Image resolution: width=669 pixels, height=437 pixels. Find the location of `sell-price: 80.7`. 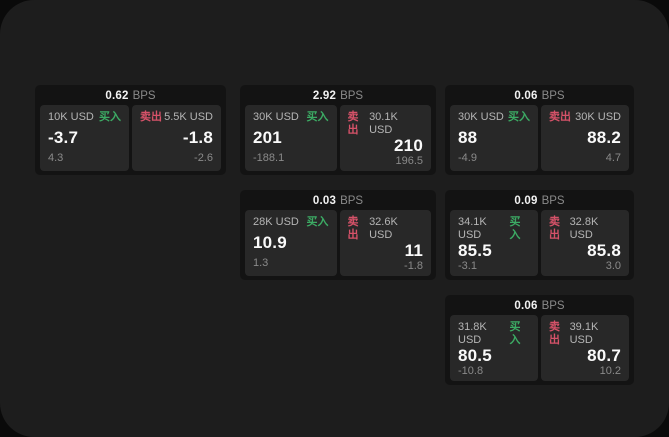

sell-price: 80.7 is located at coordinates (604, 355).